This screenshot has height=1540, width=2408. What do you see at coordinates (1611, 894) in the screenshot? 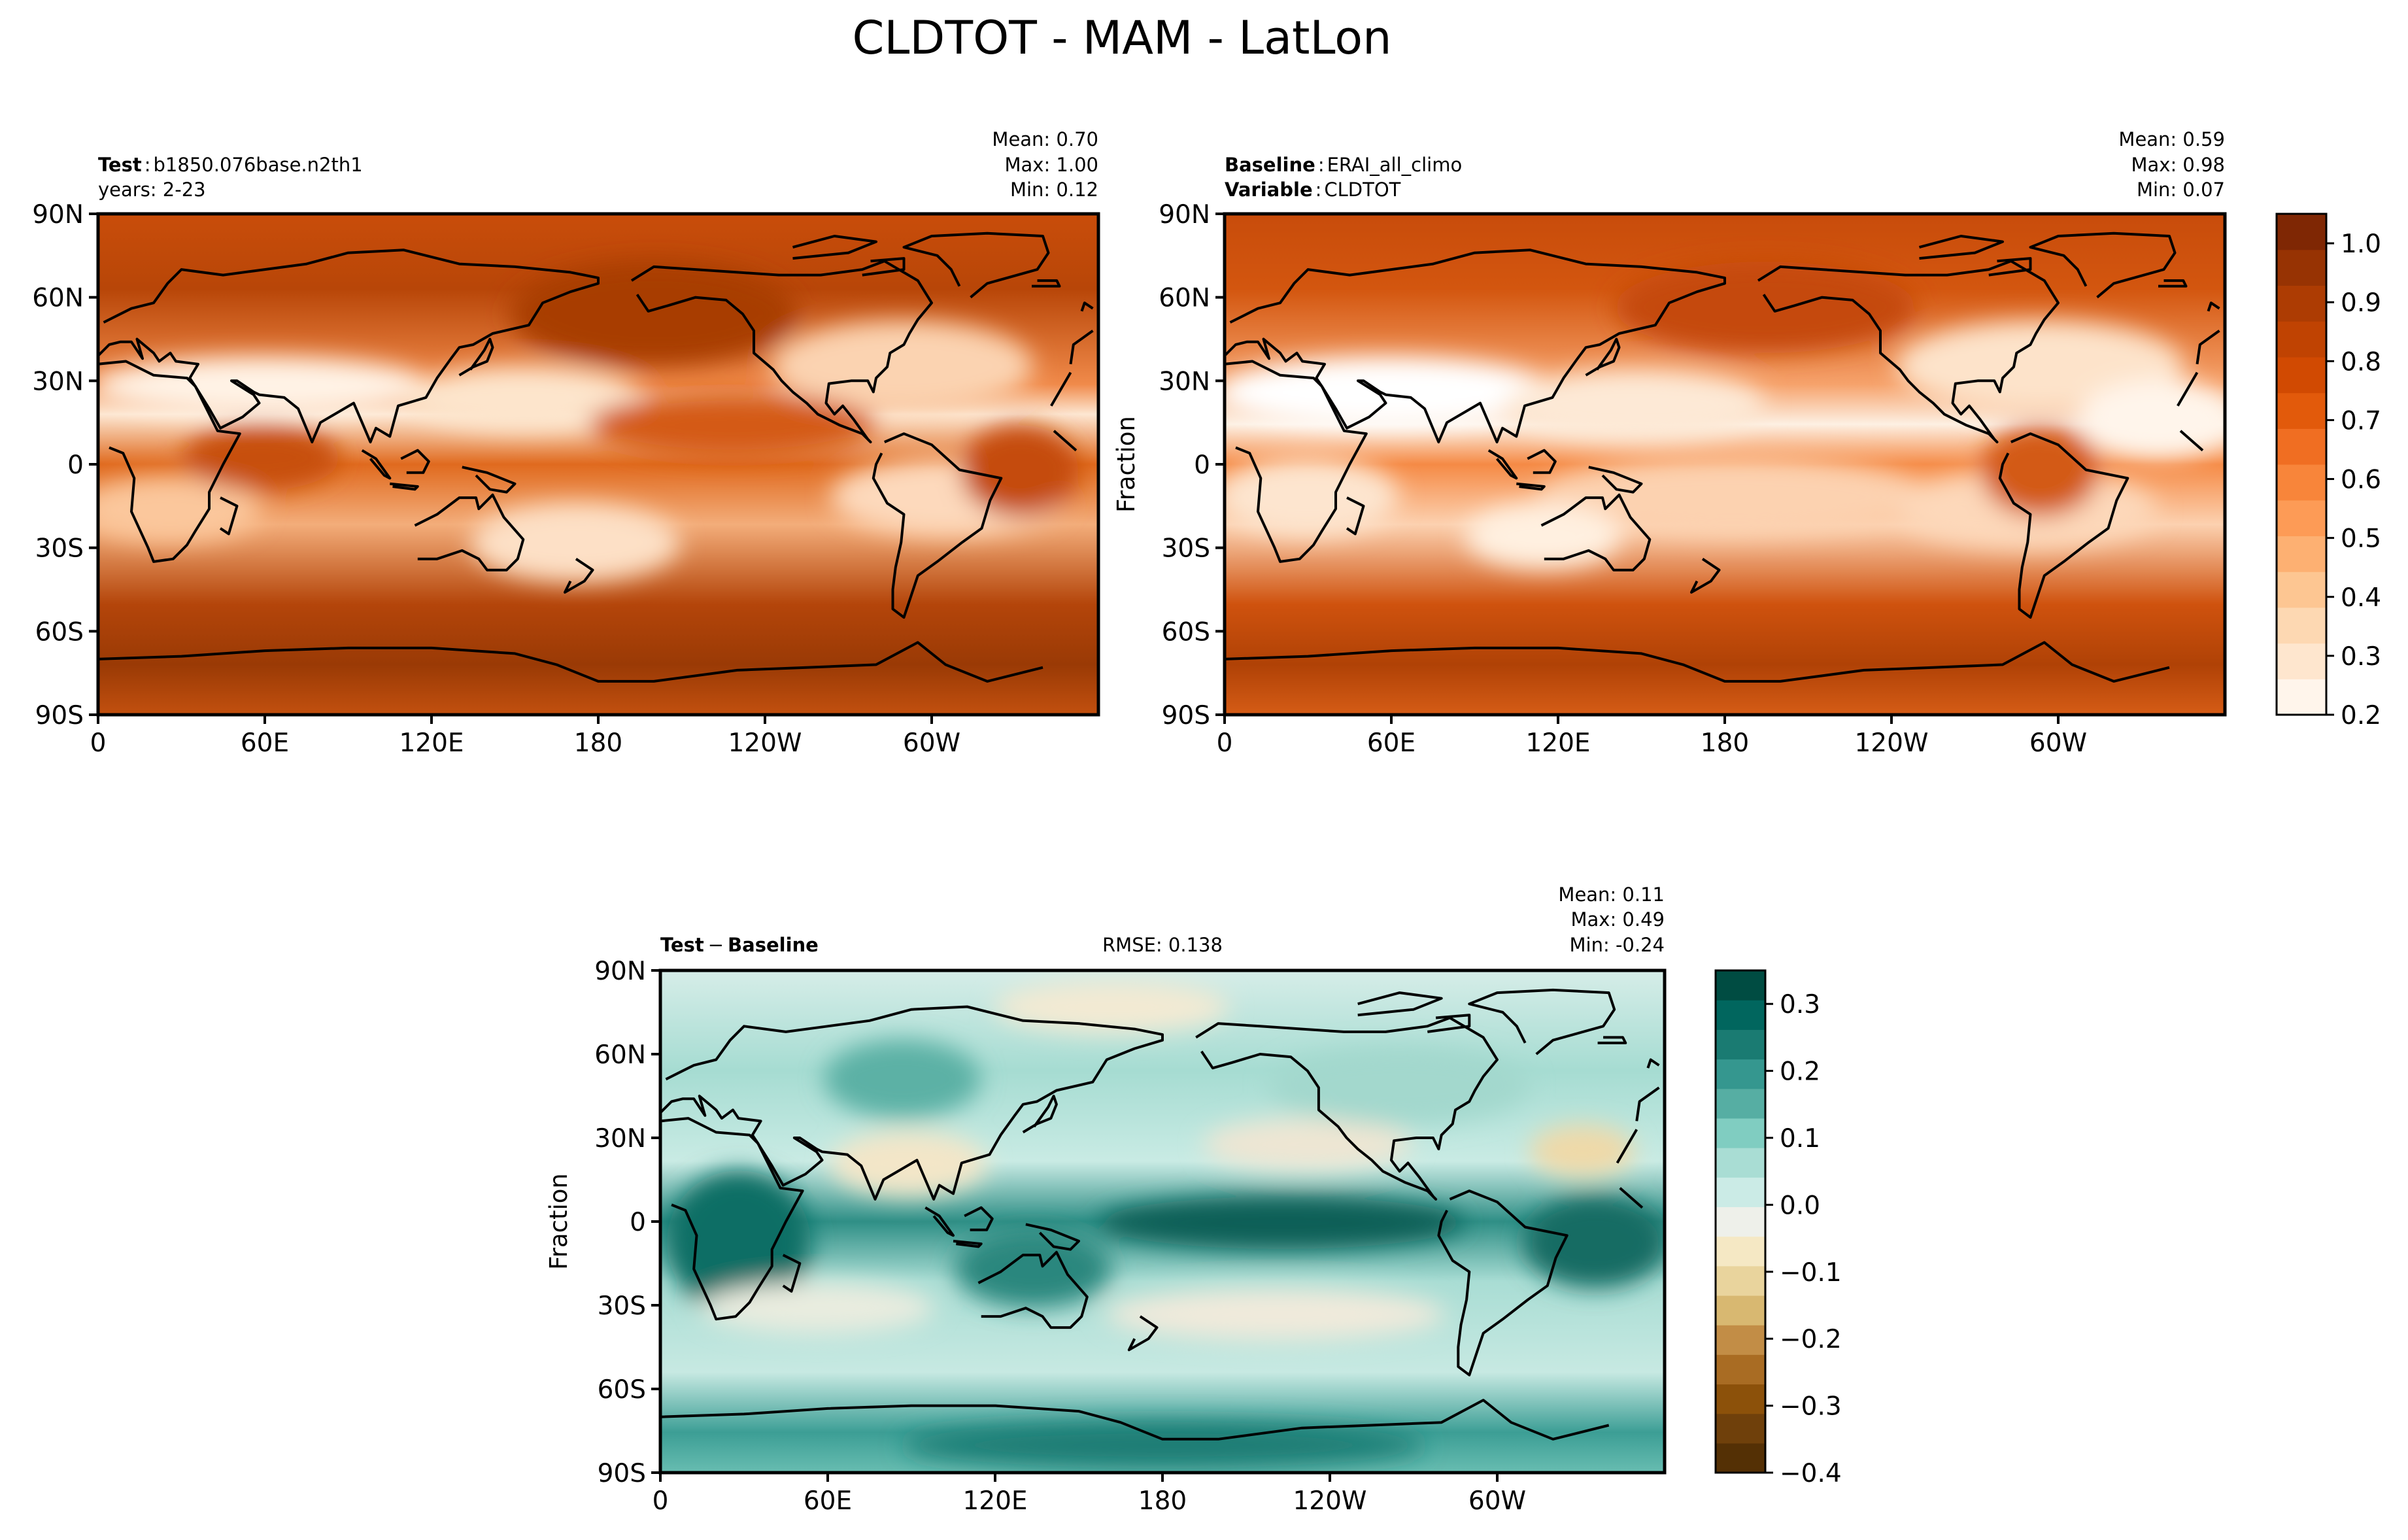
I see `diff-stat-mean: Mean: 0.11` at bounding box center [1611, 894].